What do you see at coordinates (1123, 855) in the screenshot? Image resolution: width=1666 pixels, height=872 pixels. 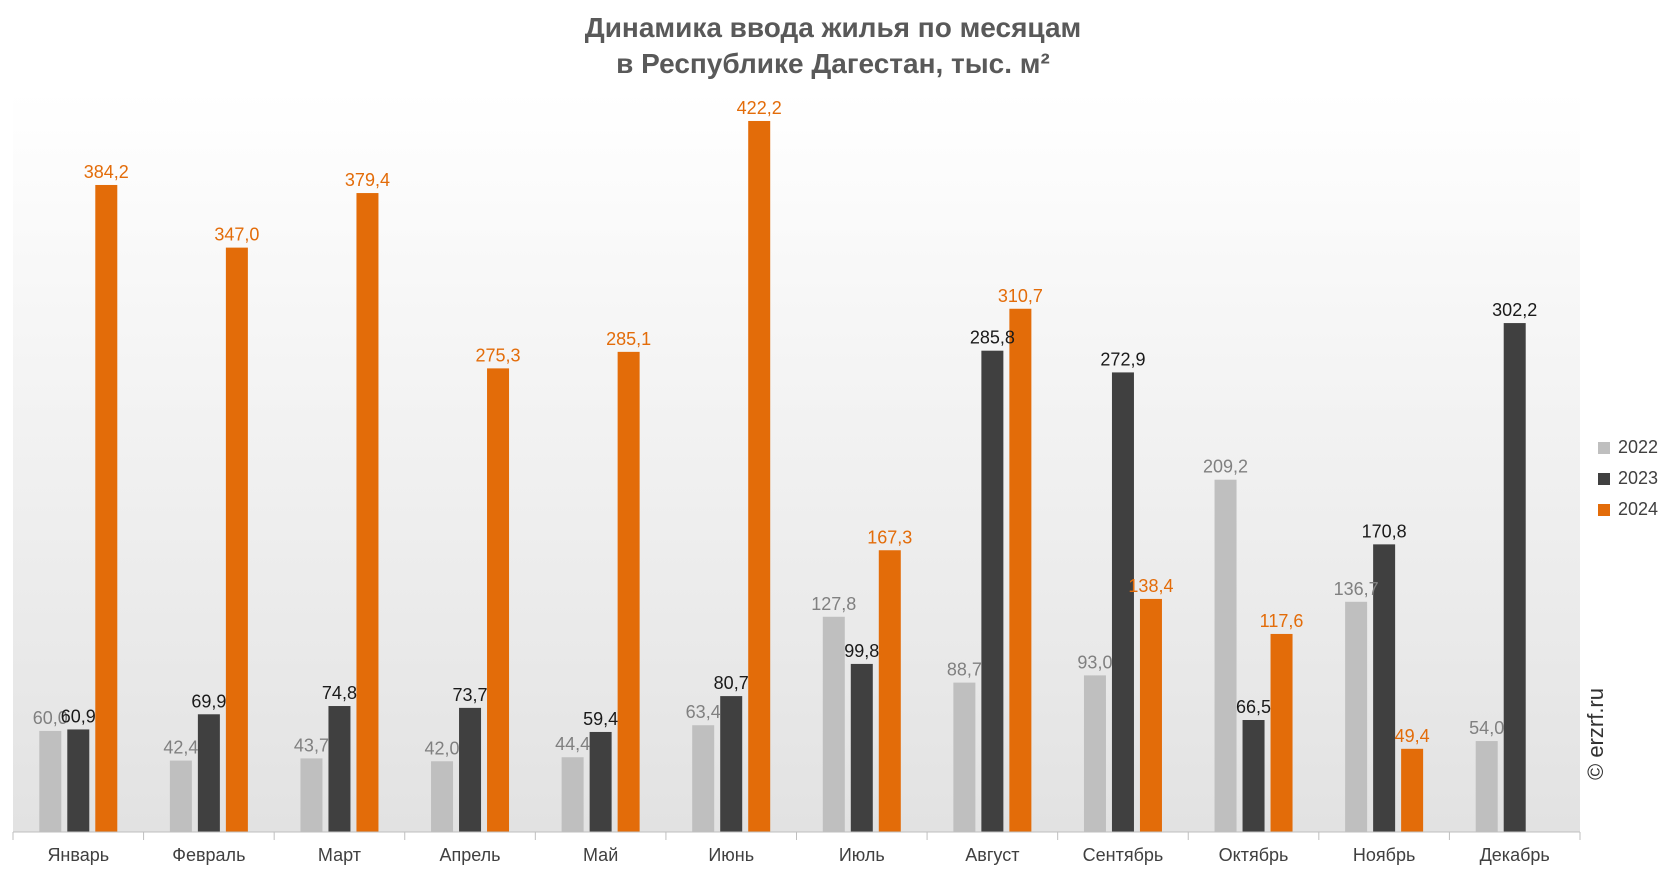 I see `x-tick-label: Сентябрь` at bounding box center [1123, 855].